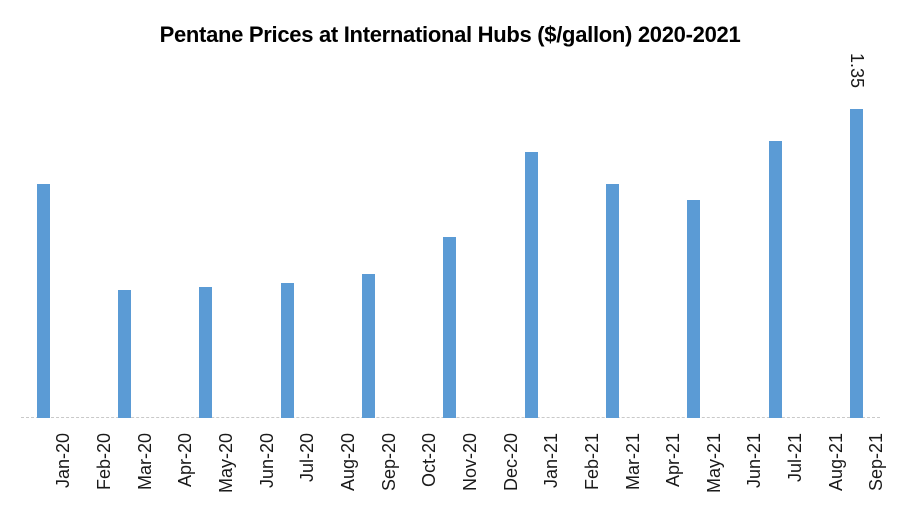 The width and height of the screenshot is (900, 525). Describe the element at coordinates (103, 462) in the screenshot. I see `x-axis-label: Feb-20` at that location.